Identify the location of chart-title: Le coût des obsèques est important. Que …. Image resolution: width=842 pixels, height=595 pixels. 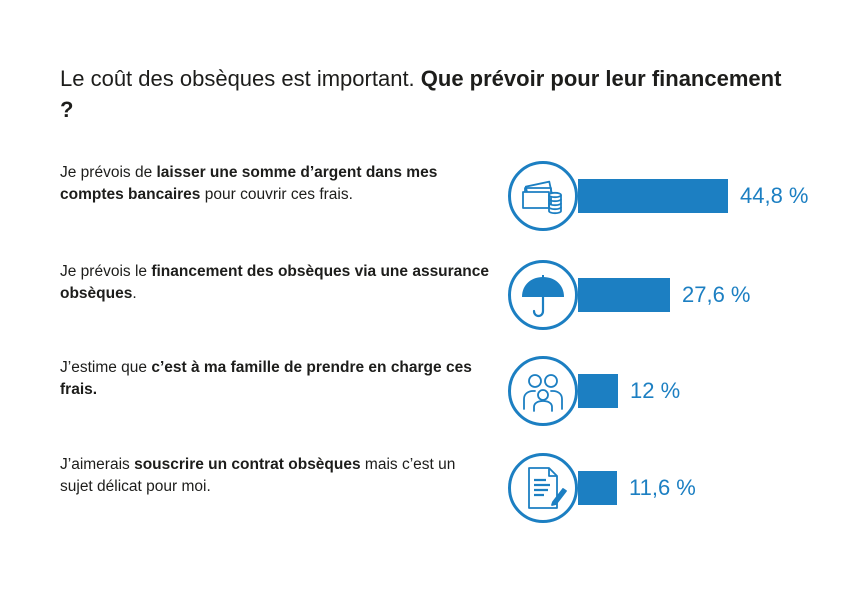
(430, 94).